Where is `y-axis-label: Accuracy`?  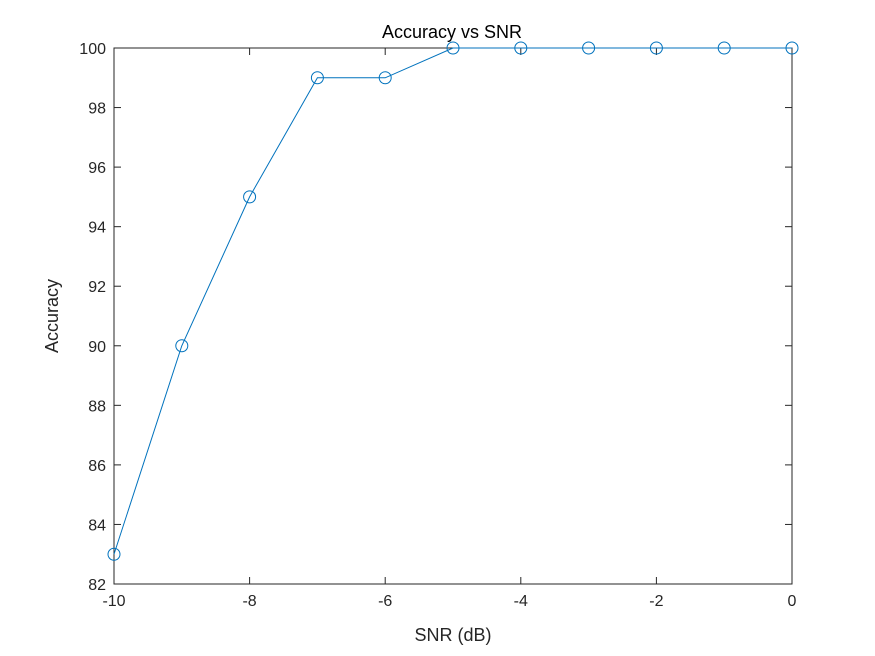 y-axis-label: Accuracy is located at coordinates (52, 316).